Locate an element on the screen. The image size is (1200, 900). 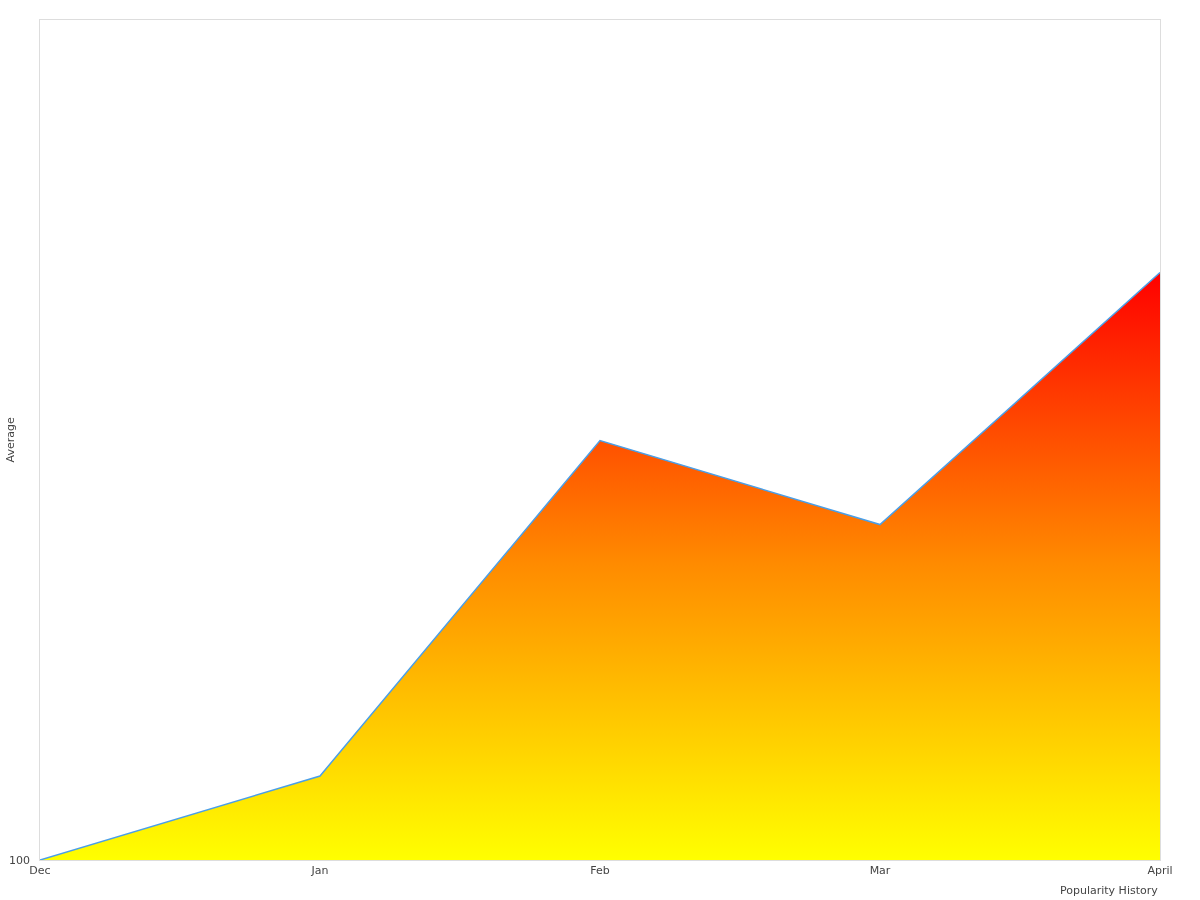
x-tick-label: Dec is located at coordinates (40, 871).